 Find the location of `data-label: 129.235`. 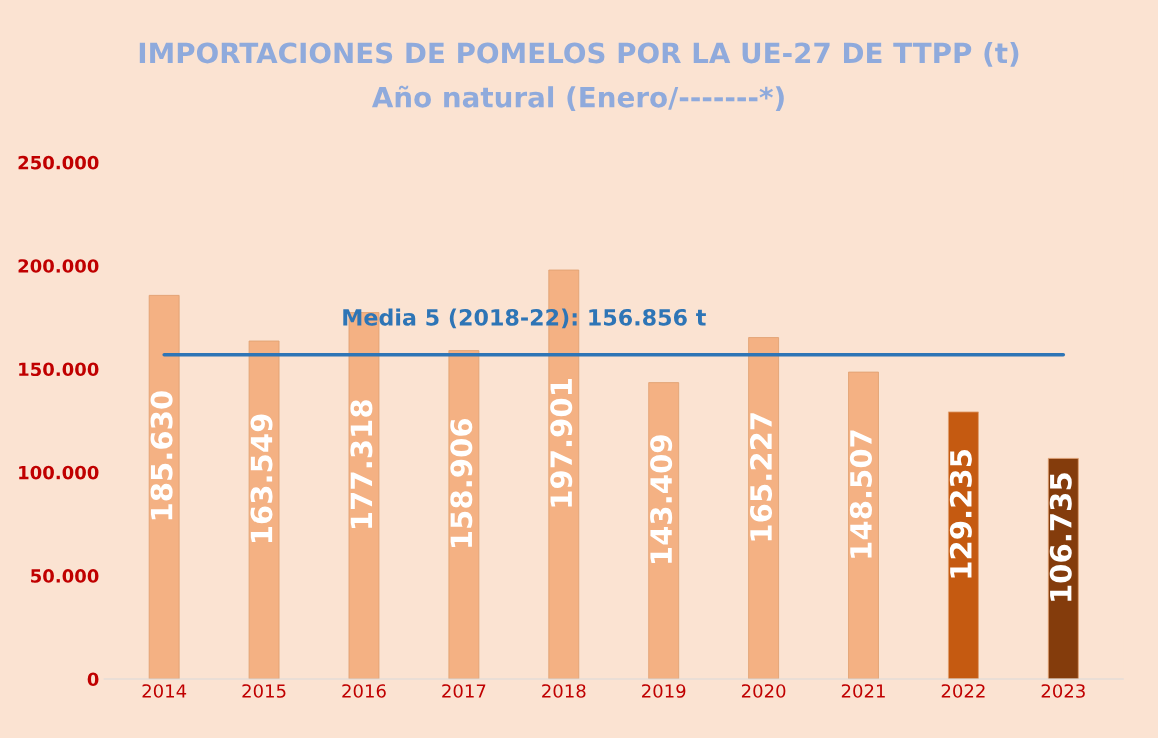

data-label: 129.235 is located at coordinates (960, 514).